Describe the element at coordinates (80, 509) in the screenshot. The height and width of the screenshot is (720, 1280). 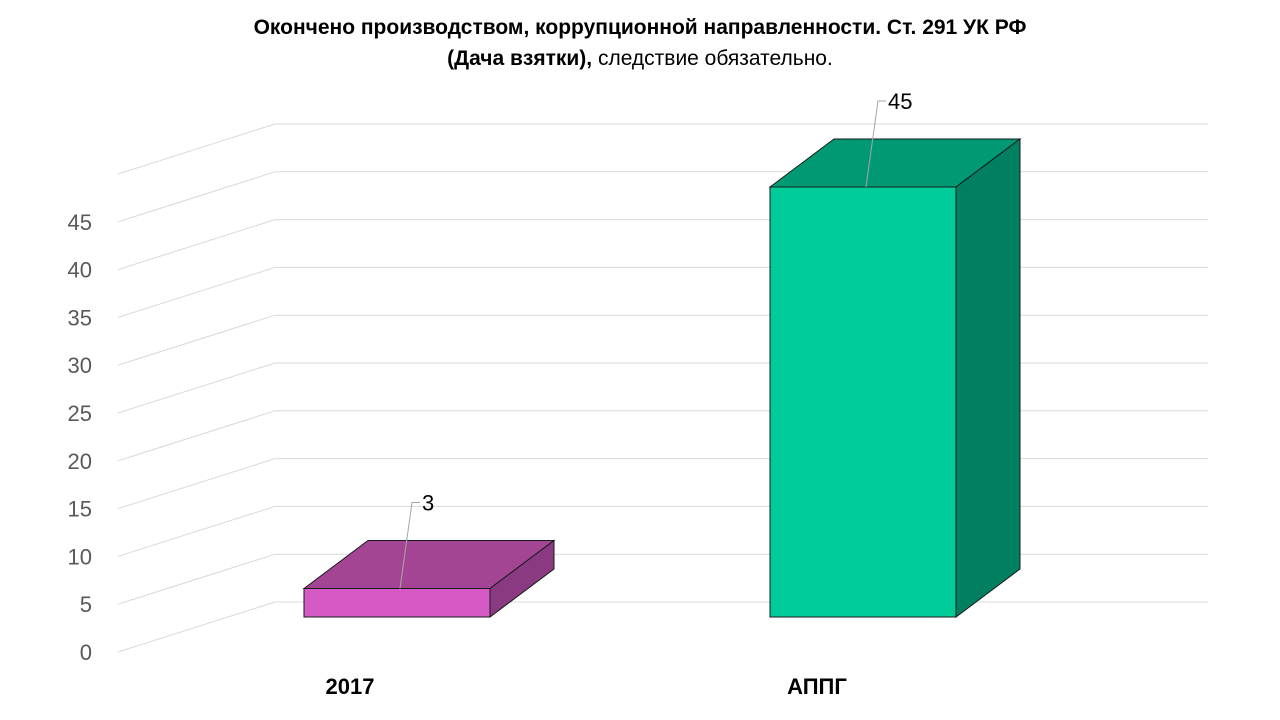
I see `y-tick-label: 15` at that location.